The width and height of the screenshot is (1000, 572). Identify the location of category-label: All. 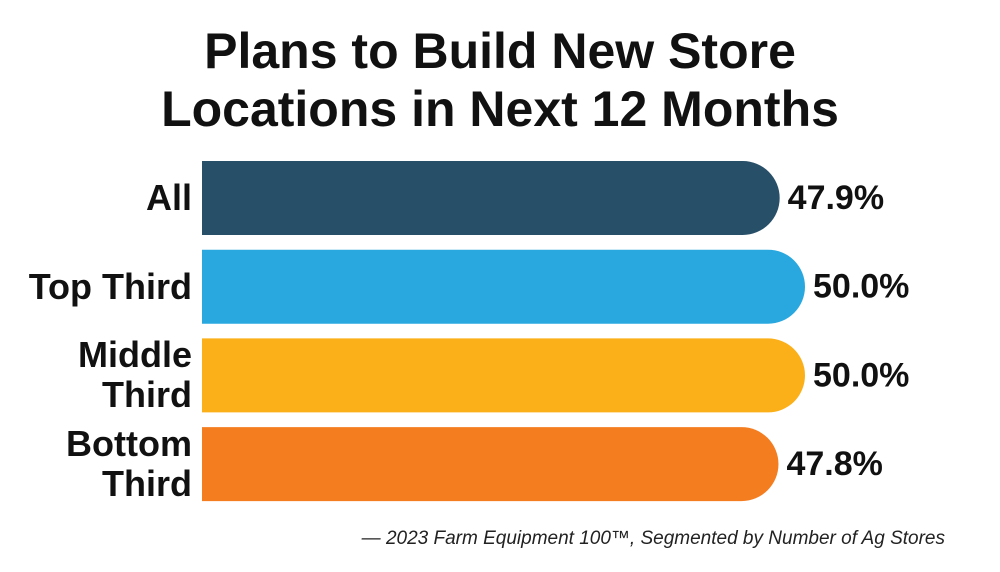
(168, 197).